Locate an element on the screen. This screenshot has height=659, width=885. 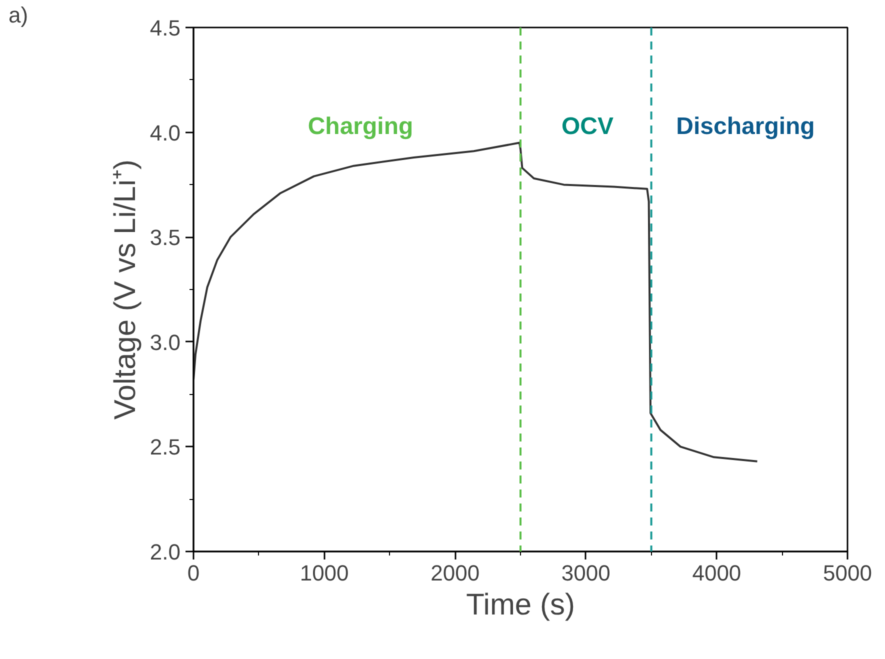
text: a) is located at coordinates (18, 15).